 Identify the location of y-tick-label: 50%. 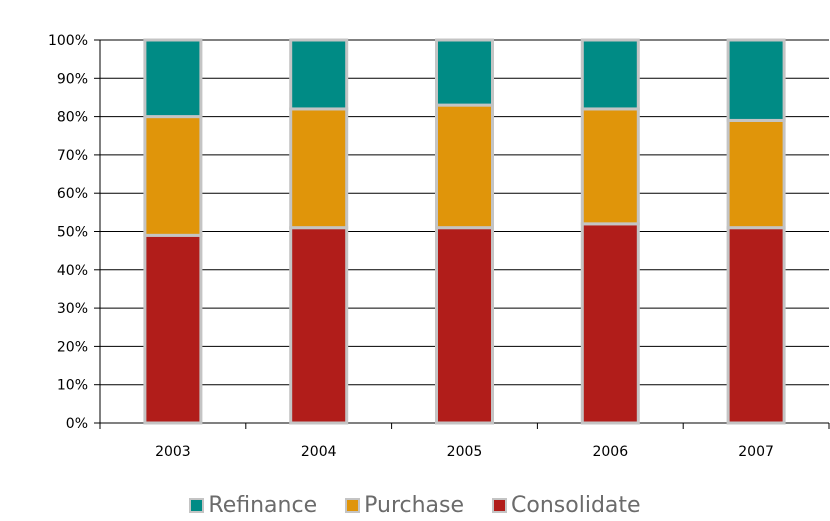
(72, 233).